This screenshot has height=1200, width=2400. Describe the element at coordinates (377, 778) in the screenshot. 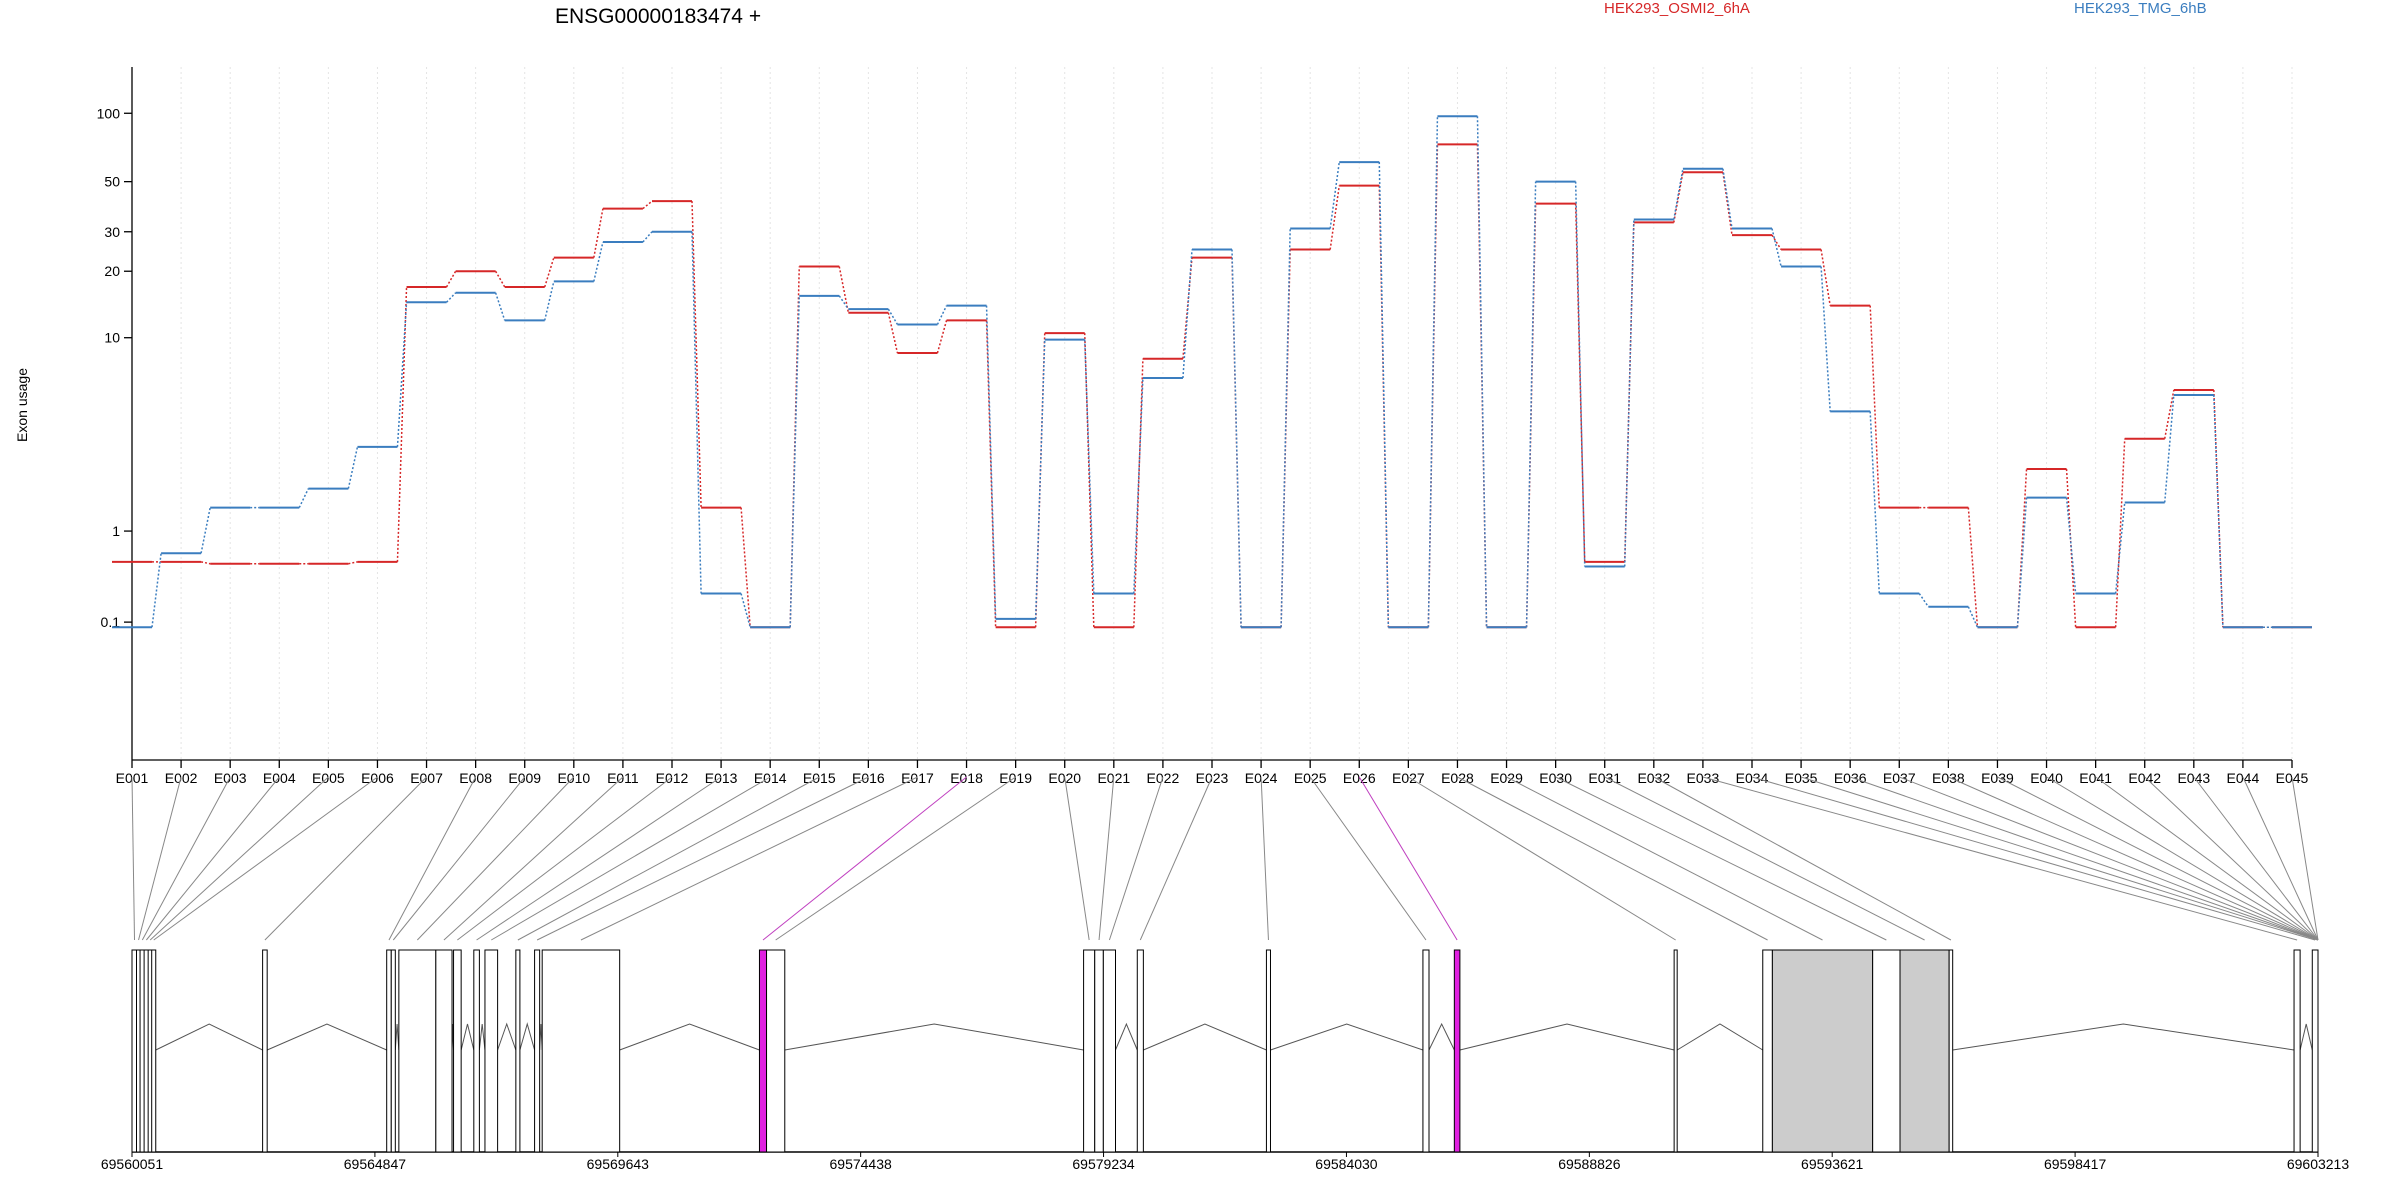

I see `x-tick-label: E006` at that location.